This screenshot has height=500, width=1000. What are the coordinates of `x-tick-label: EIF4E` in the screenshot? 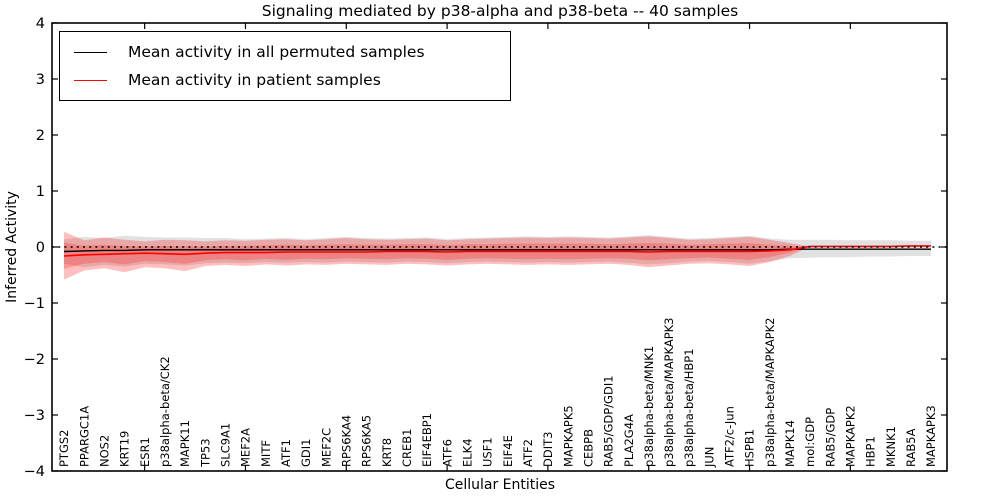 It's located at (508, 451).